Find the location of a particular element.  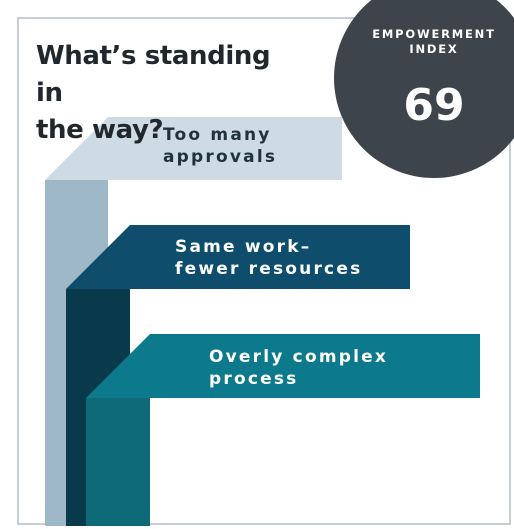

page-title: What’s standing in the way? is located at coordinates (166, 93).